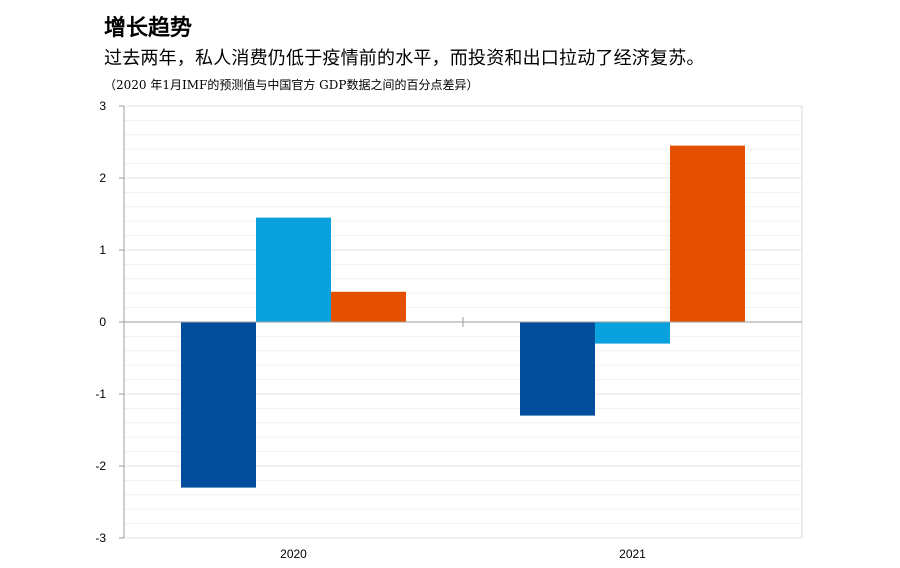  Describe the element at coordinates (100, 466) in the screenshot. I see `y-tick-label: -2` at that location.